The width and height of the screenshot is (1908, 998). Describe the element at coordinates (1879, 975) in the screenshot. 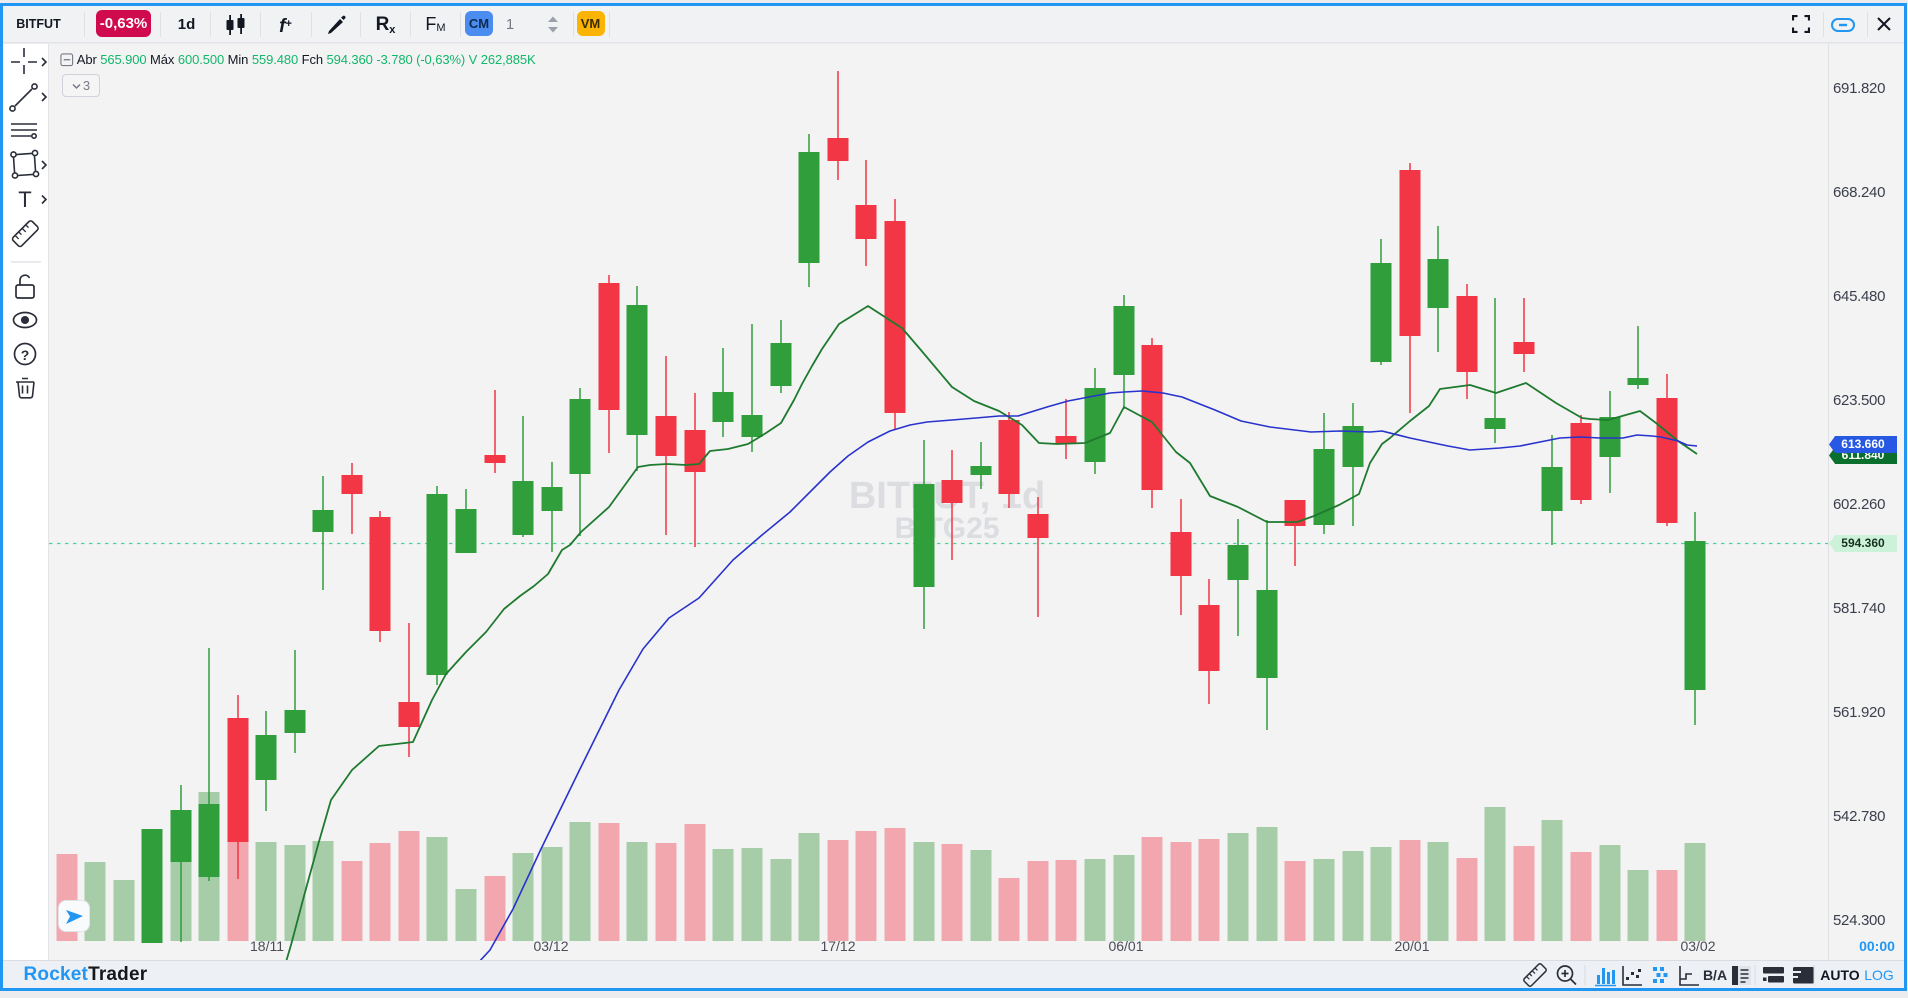

I see `svg-text: LOG` at that location.